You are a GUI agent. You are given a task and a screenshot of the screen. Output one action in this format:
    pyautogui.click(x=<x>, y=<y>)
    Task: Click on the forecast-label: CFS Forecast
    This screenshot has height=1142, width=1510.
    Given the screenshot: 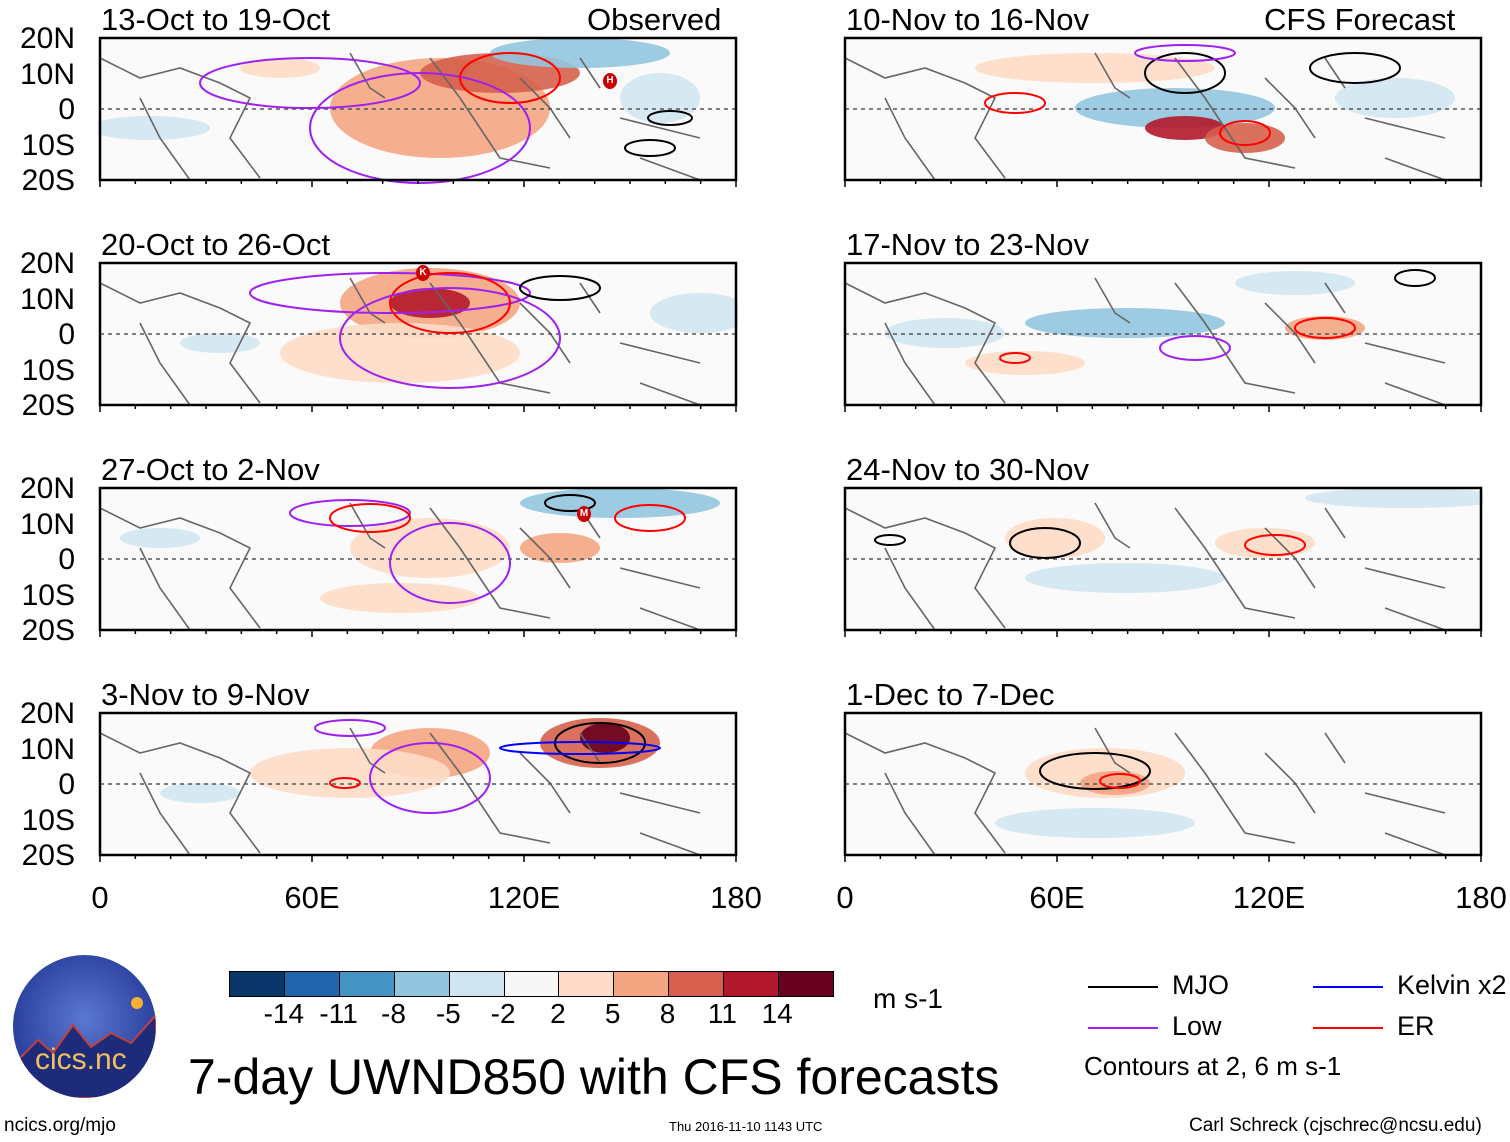 What is the action you would take?
    pyautogui.click(x=1360, y=19)
    